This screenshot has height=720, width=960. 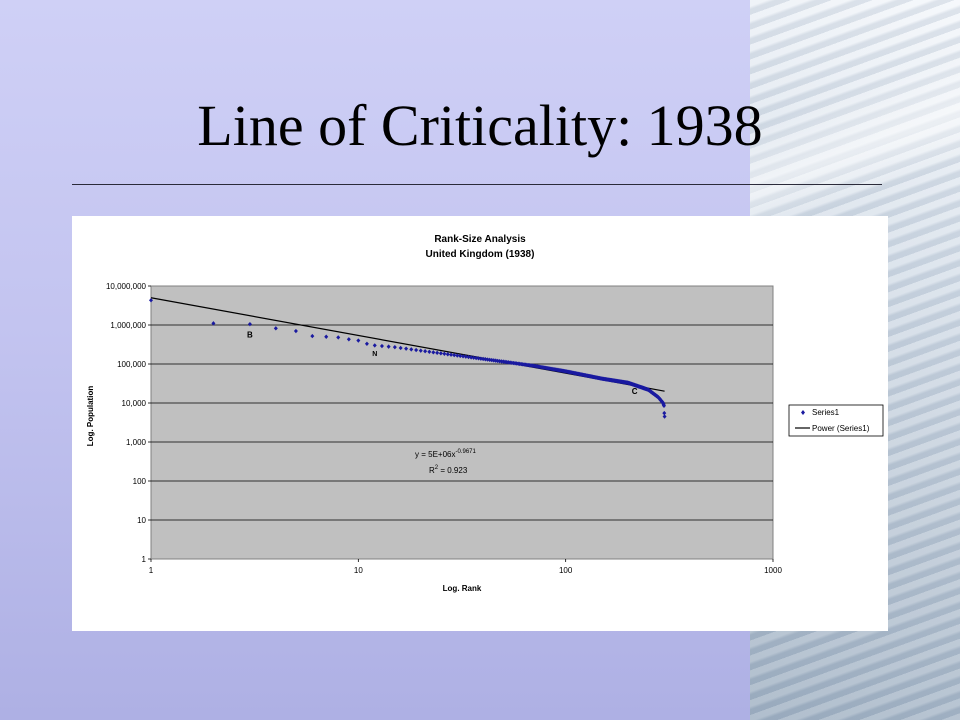 I want to click on y-tick-label: 1,000,000, so click(x=128, y=325).